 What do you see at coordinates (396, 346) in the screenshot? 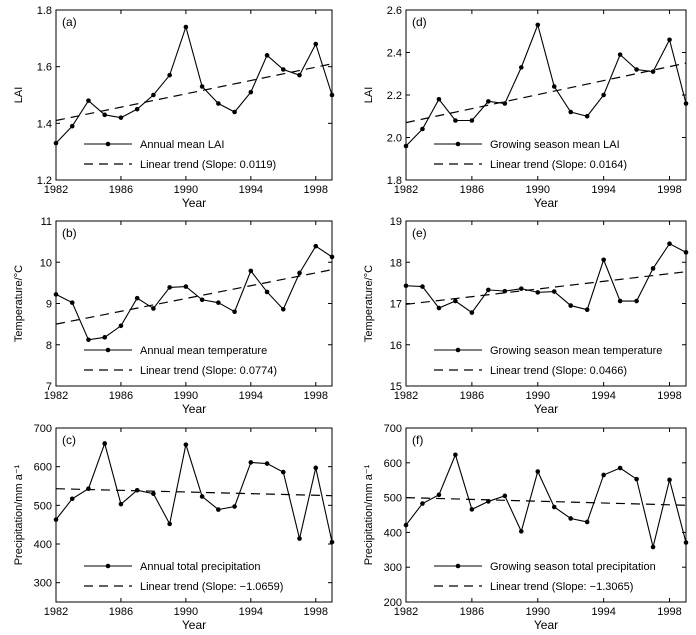
I see `y-tick-label: 16` at bounding box center [396, 346].